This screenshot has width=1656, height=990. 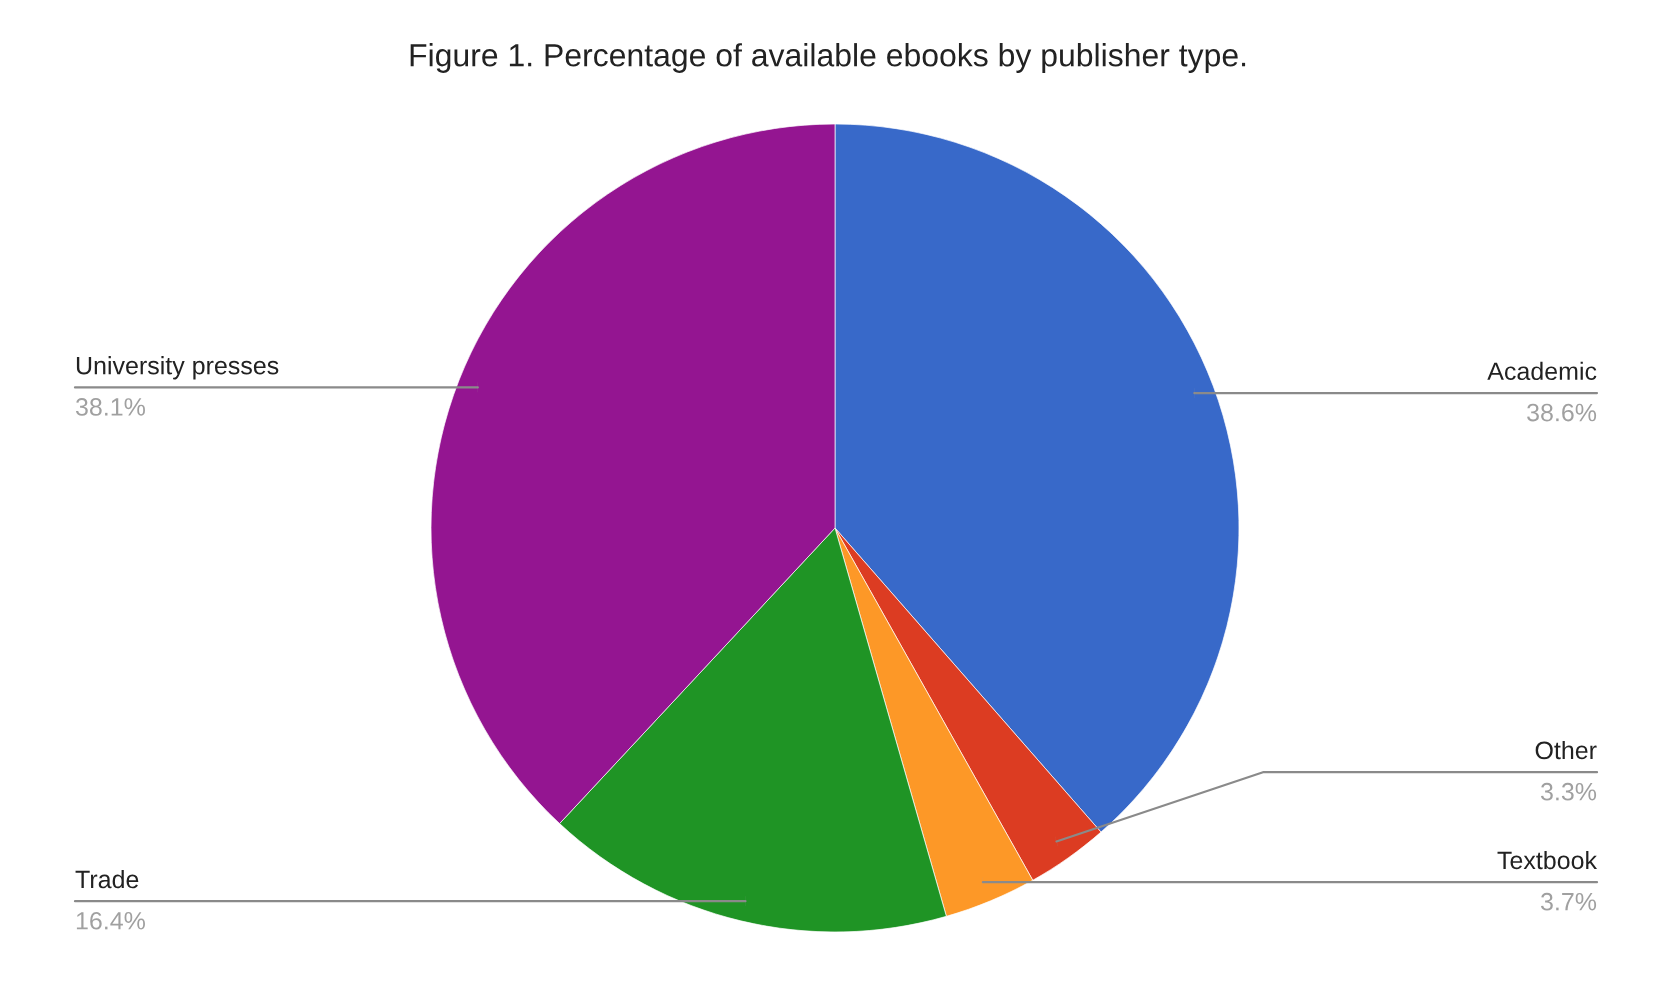 What do you see at coordinates (1566, 750) in the screenshot?
I see `slice-label: Other` at bounding box center [1566, 750].